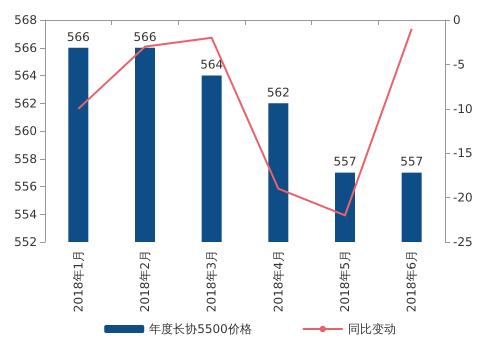 Image resolution: width=500 pixels, height=362 pixels. I want to click on y-tick-label: 564, so click(25, 75).